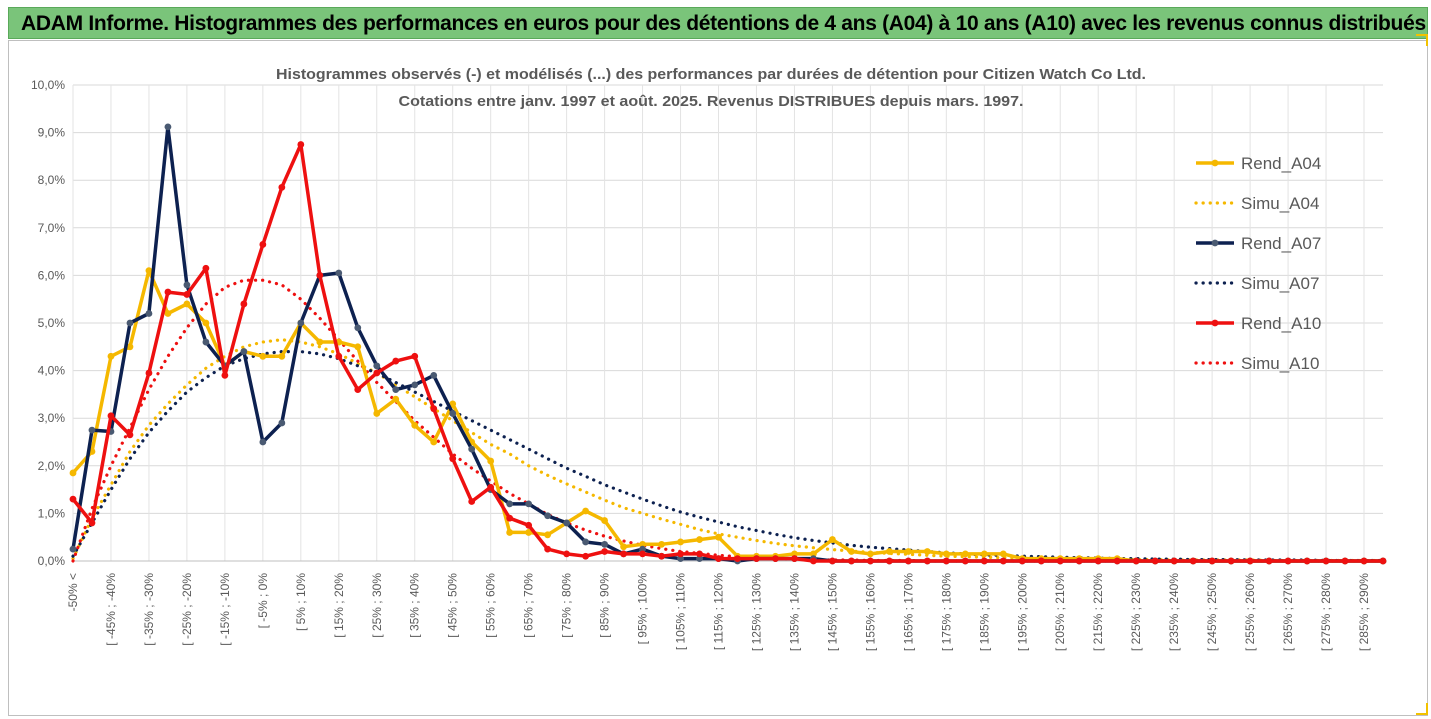 The image size is (1431, 719). What do you see at coordinates (681, 611) in the screenshot?
I see `x-tick-label: [ 105% ; 110%` at bounding box center [681, 611].